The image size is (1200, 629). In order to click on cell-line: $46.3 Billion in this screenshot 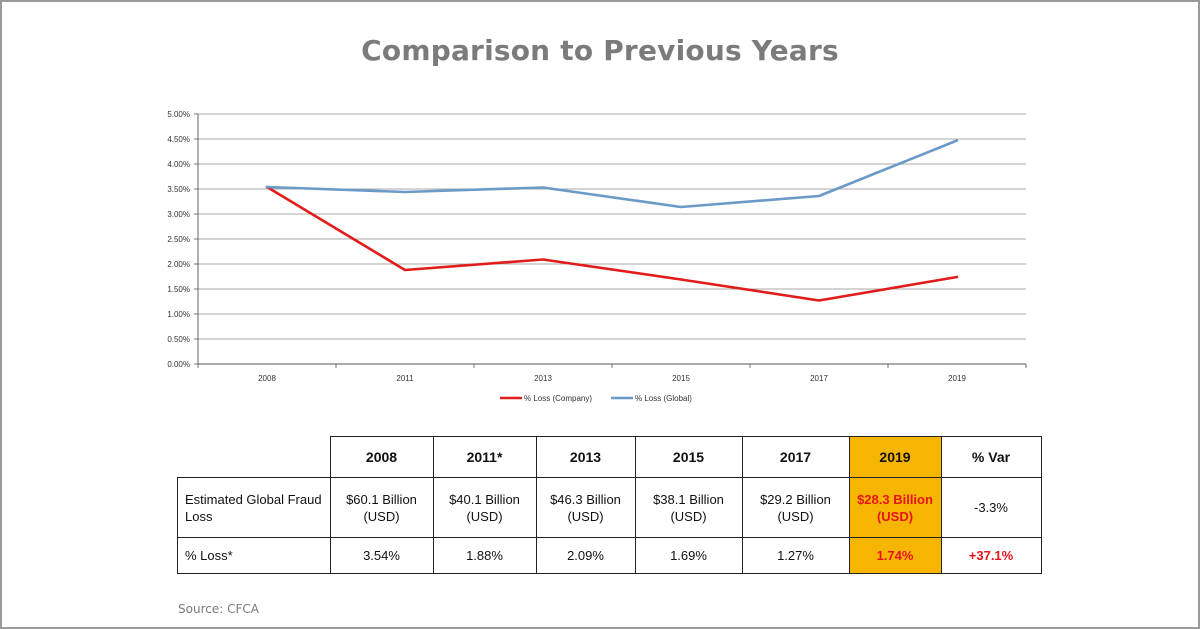, I will do `click(585, 499)`.